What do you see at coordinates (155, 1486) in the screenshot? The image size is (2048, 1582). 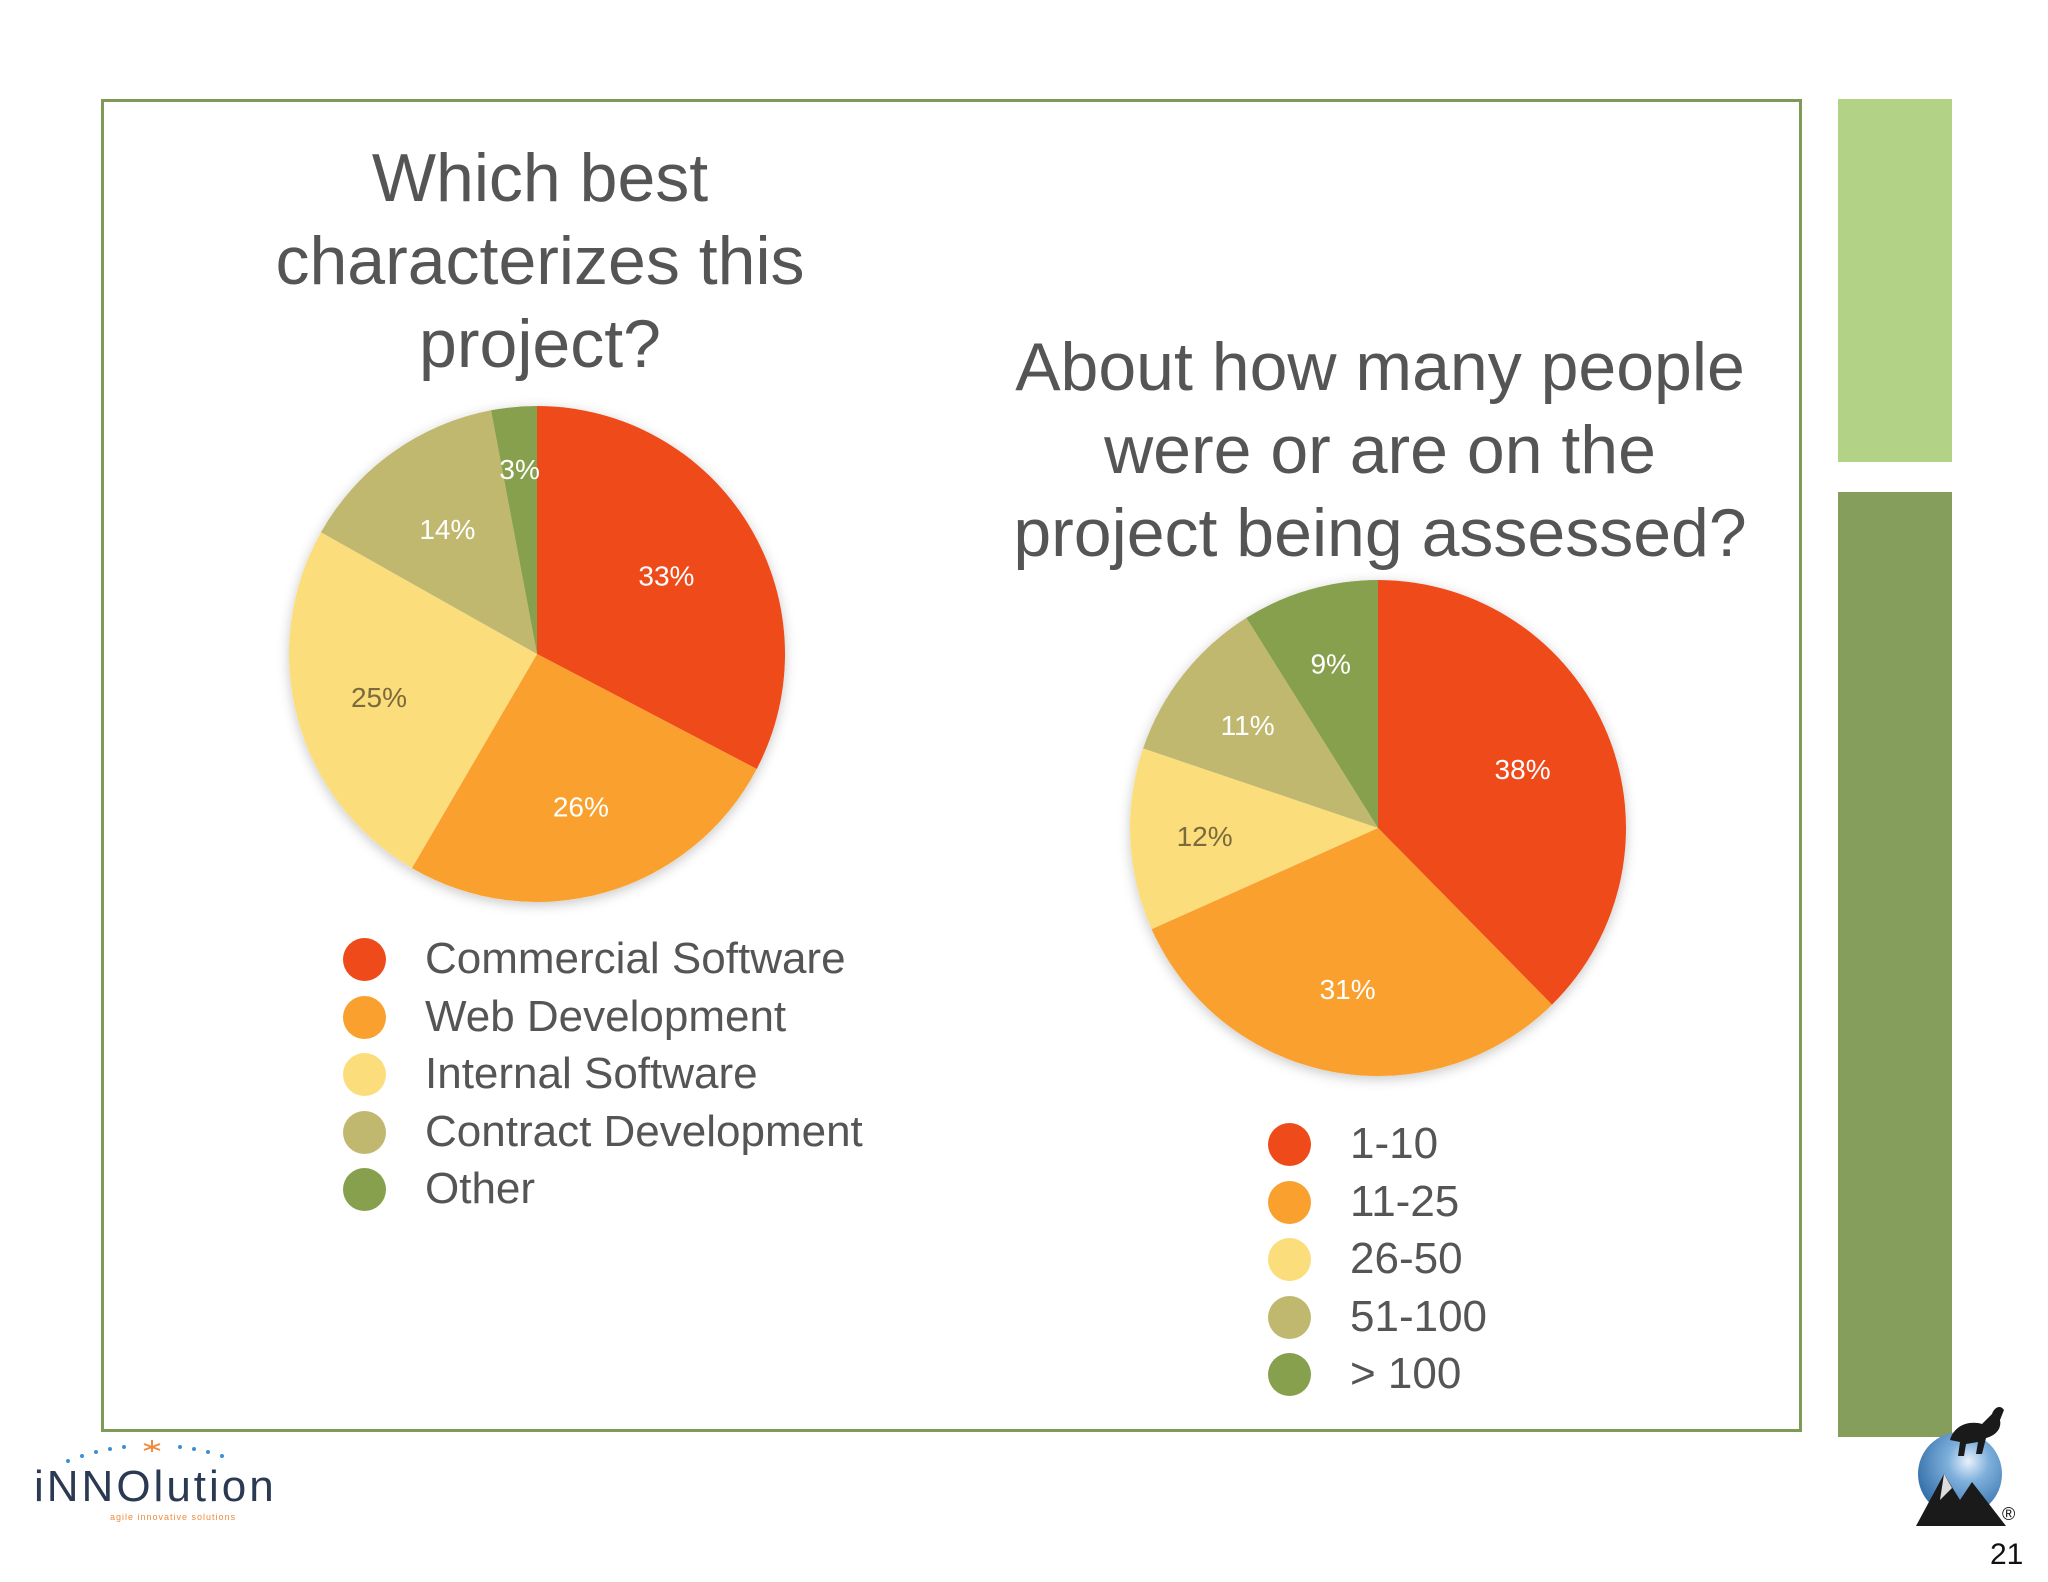 I see `innolution-logo-text: iNNOlution` at bounding box center [155, 1486].